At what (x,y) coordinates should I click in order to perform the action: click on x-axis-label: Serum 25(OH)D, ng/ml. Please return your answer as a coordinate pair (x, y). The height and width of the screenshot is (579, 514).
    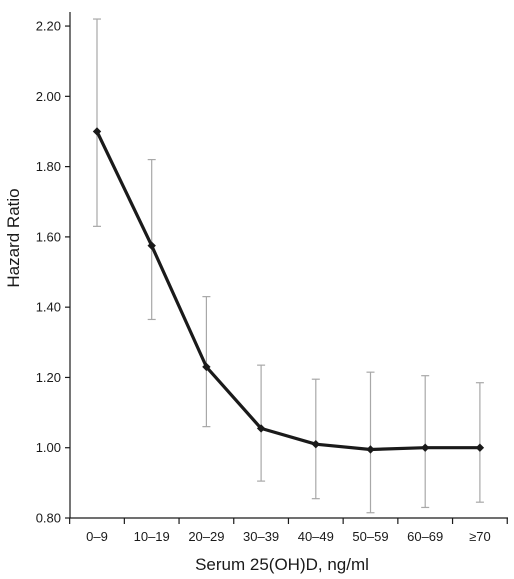
    Looking at the image, I should click on (282, 564).